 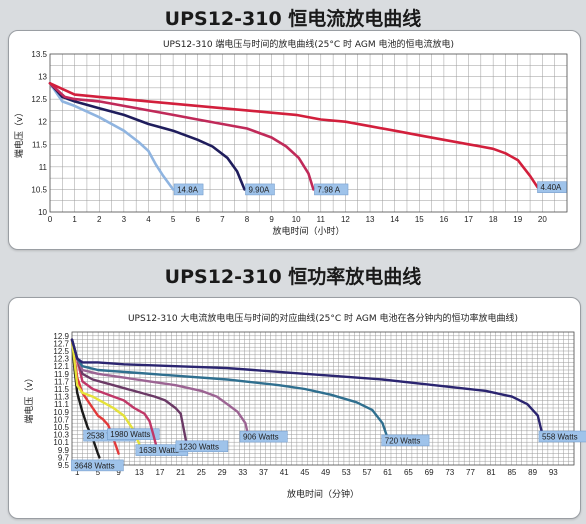 What do you see at coordinates (328, 189) in the screenshot?
I see `series-label: 7.98 A` at bounding box center [328, 189].